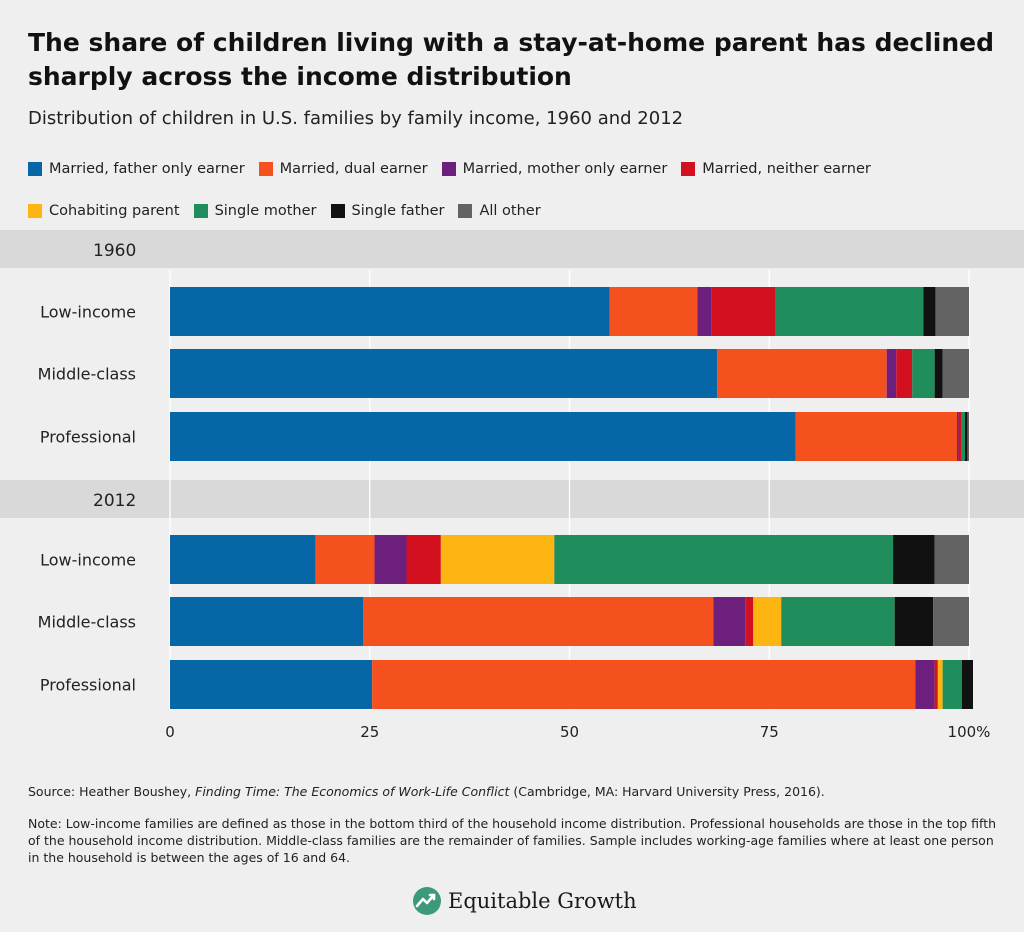  I want to click on brand-name: Equitable Growth, so click(542, 901).